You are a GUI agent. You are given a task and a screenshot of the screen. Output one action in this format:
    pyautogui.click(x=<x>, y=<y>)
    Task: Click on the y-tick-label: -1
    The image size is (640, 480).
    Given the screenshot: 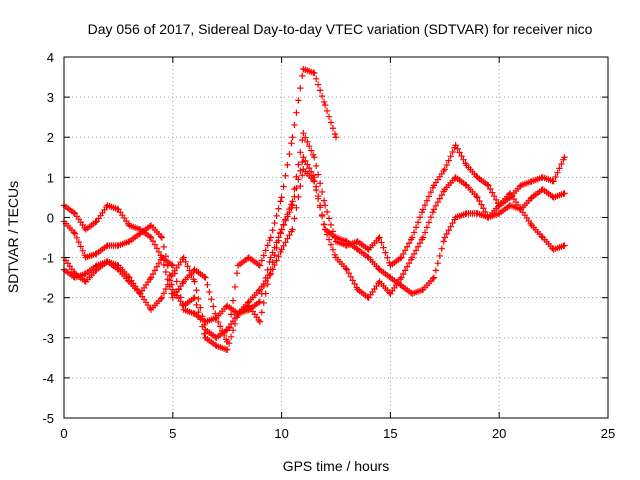 What is the action you would take?
    pyautogui.click(x=48, y=258)
    